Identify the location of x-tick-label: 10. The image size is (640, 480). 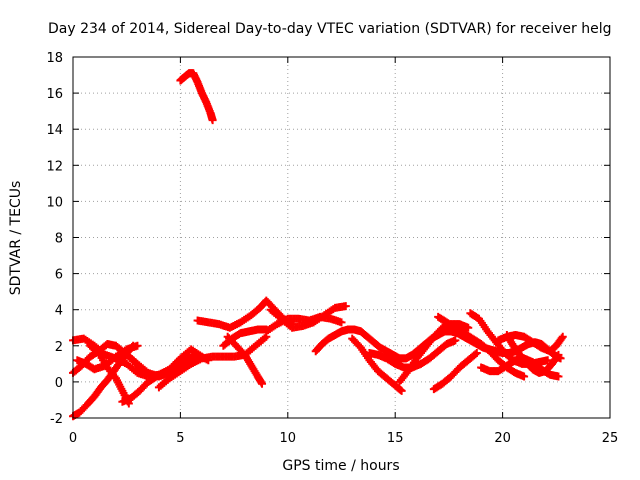
(288, 438).